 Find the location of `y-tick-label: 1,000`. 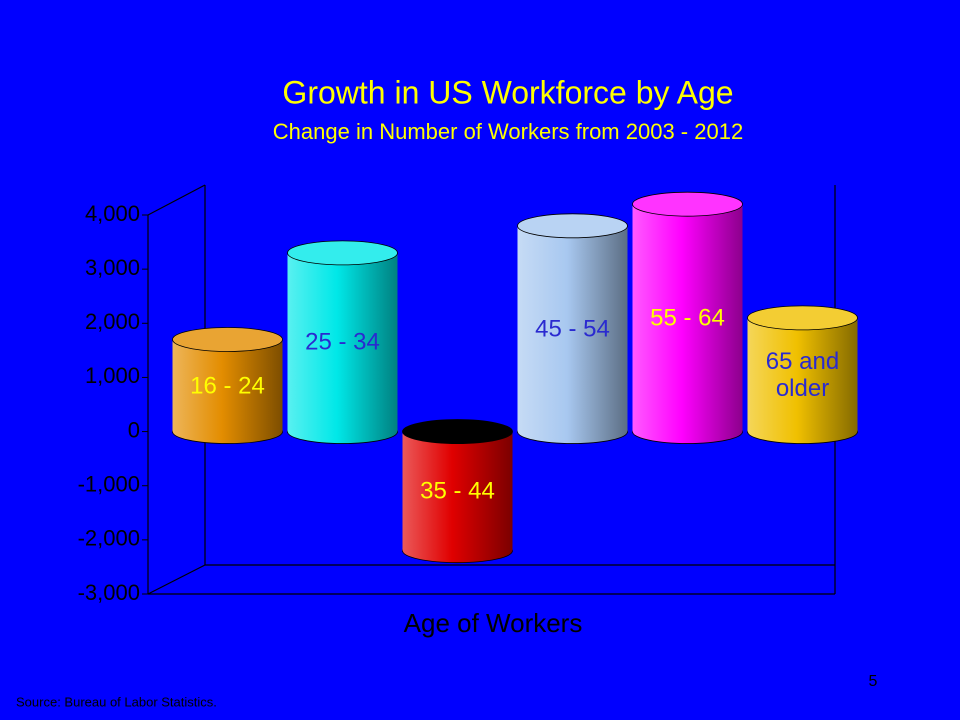

y-tick-label: 1,000 is located at coordinates (112, 375).